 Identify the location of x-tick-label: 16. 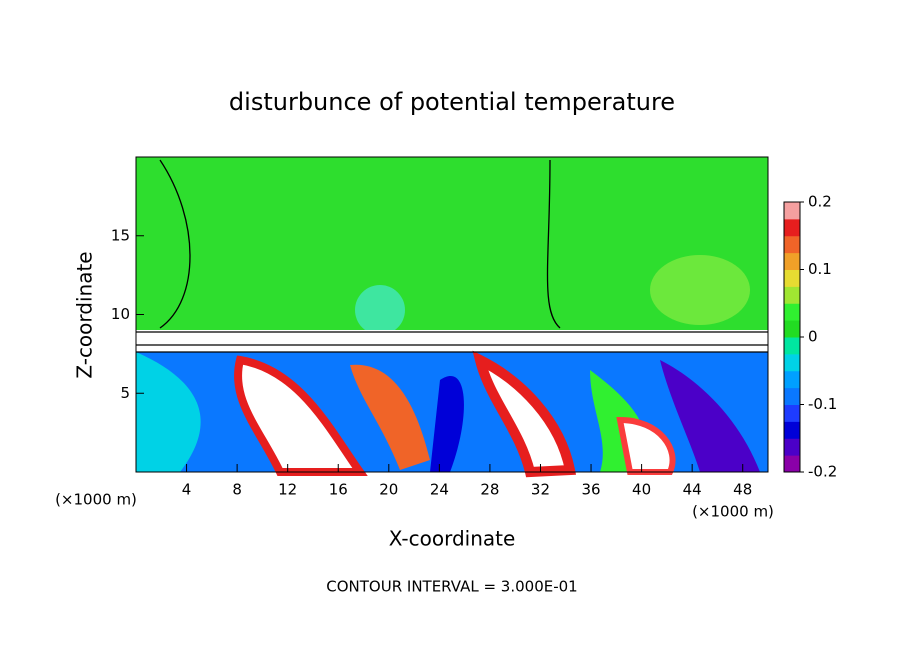
(338, 490).